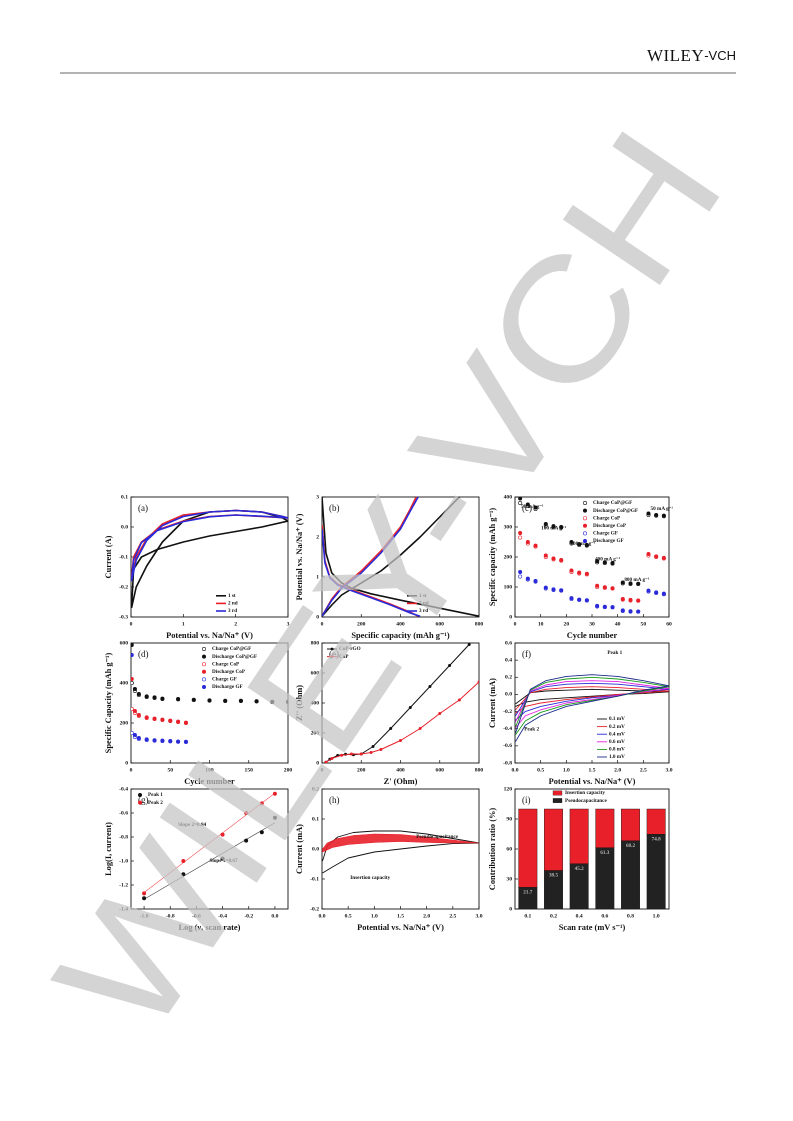 This screenshot has height=1121, width=793. Describe the element at coordinates (322, 624) in the screenshot. I see `x-tick-label: 0` at that location.